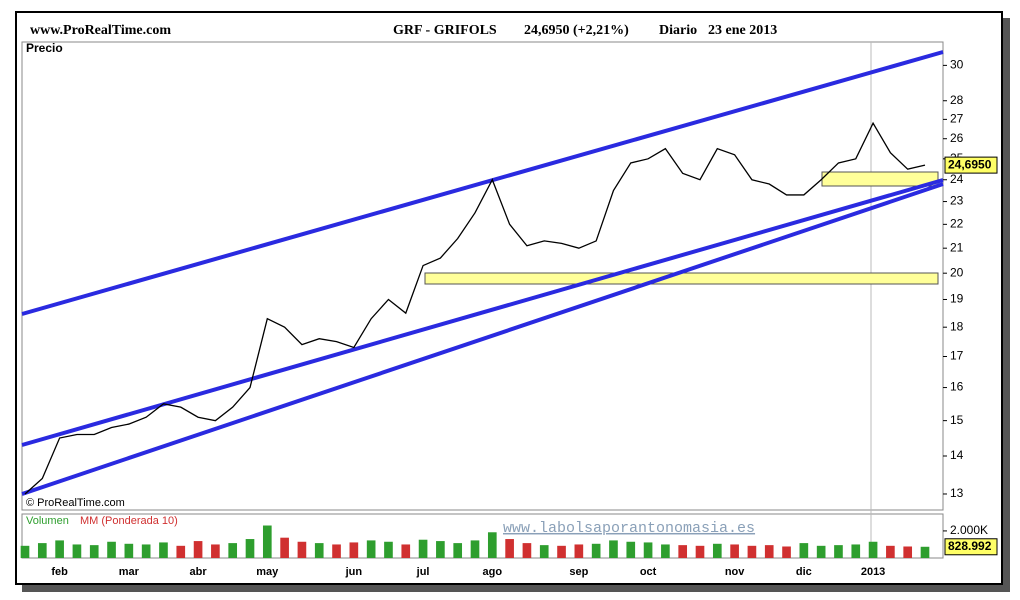 Image resolution: width=1020 pixels, height=600 pixels. I want to click on period: Diario, so click(678, 30).